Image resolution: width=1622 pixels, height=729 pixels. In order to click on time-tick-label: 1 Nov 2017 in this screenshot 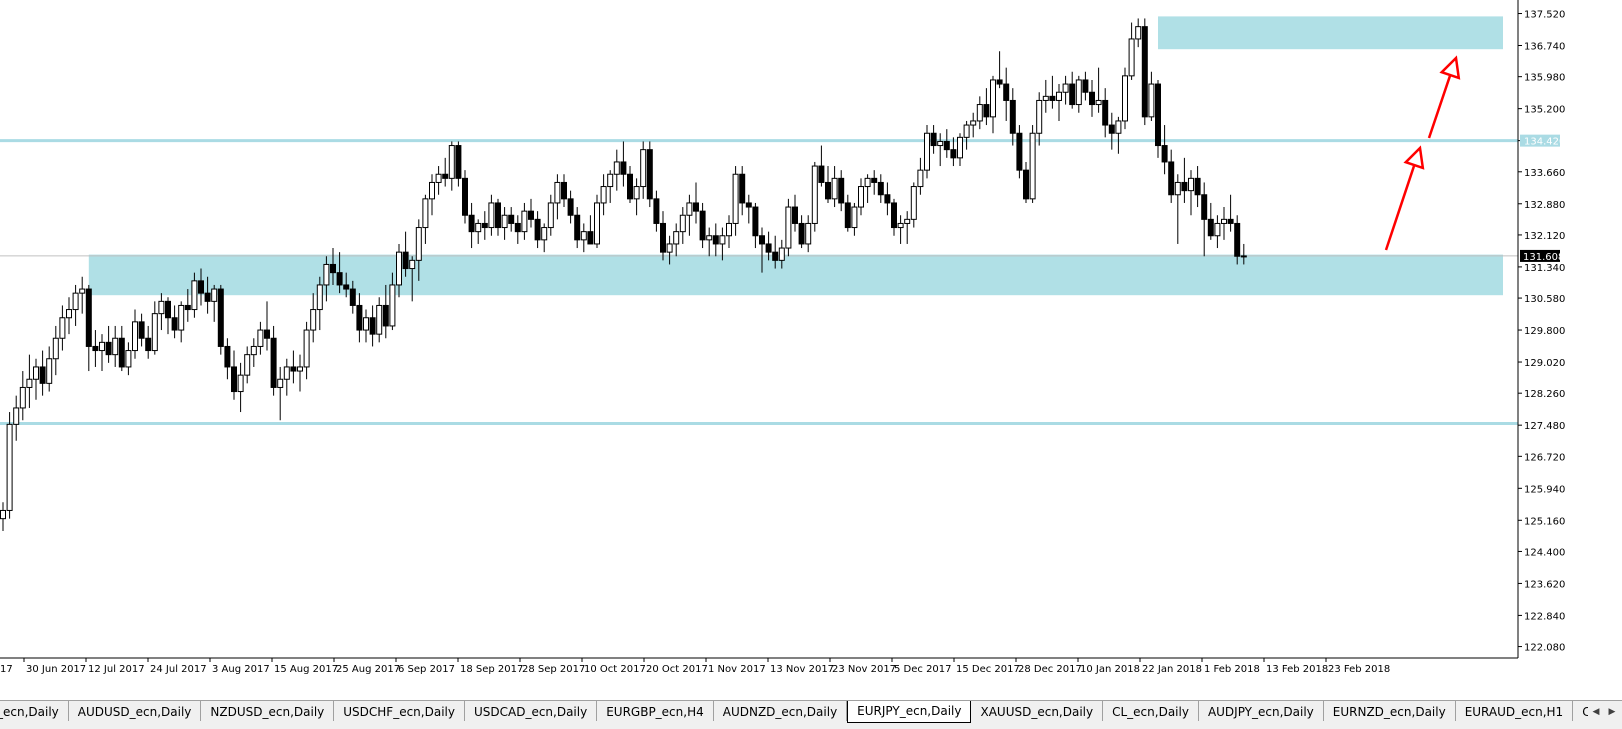, I will do `click(737, 669)`.